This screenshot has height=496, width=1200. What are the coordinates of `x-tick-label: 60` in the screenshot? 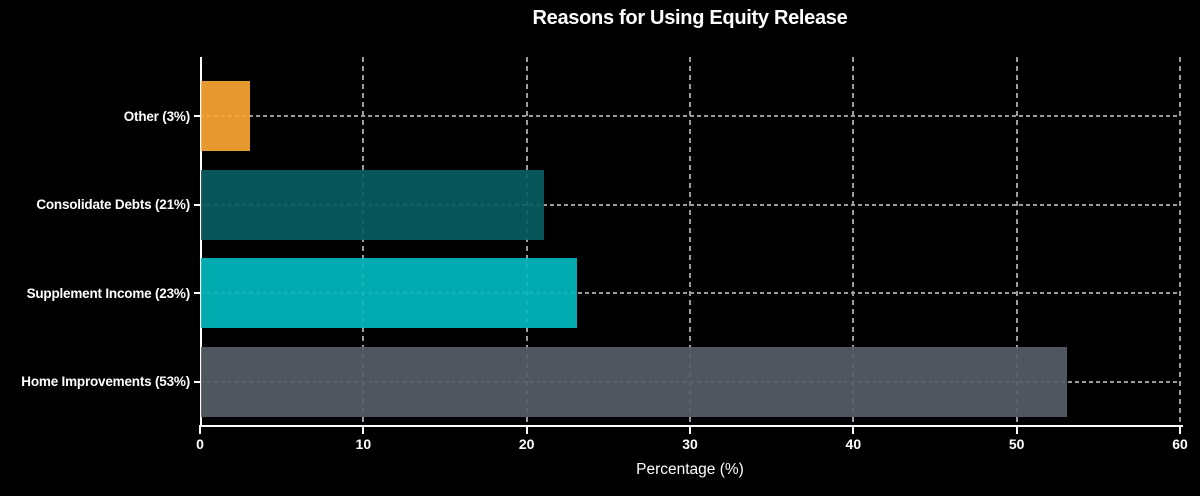 It's located at (1180, 444).